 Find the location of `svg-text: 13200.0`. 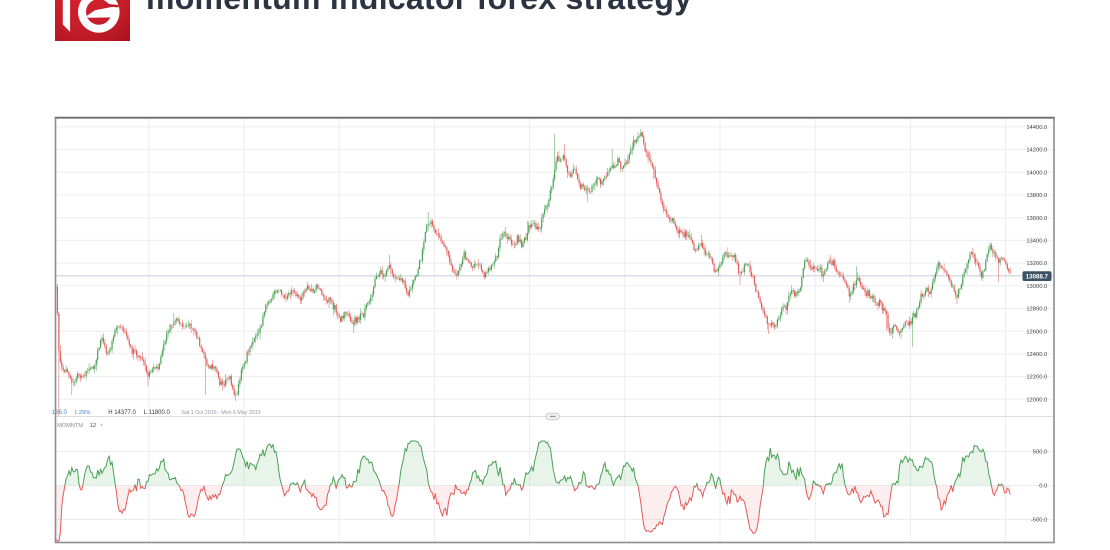

svg-text: 13200.0 is located at coordinates (1036, 264).